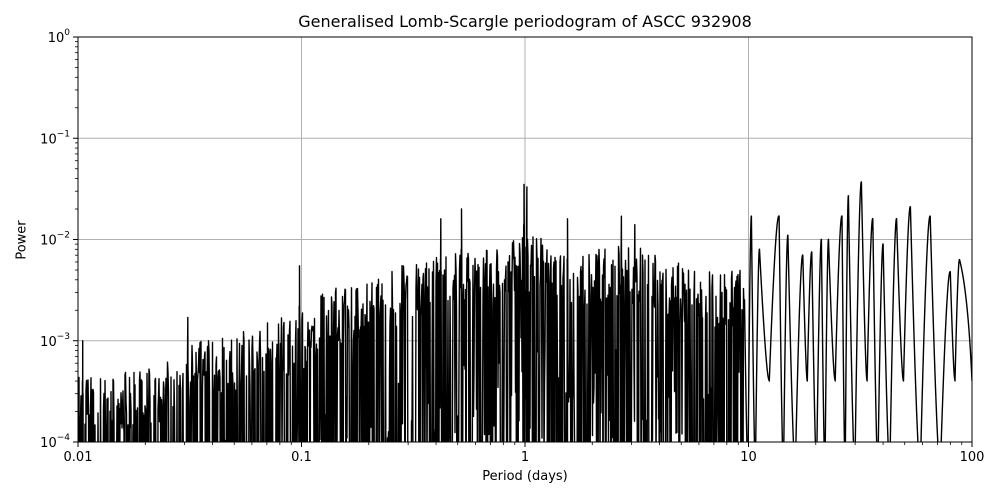 The width and height of the screenshot is (1000, 500). Describe the element at coordinates (972, 457) in the screenshot. I see `x-tick-label: 100` at that location.